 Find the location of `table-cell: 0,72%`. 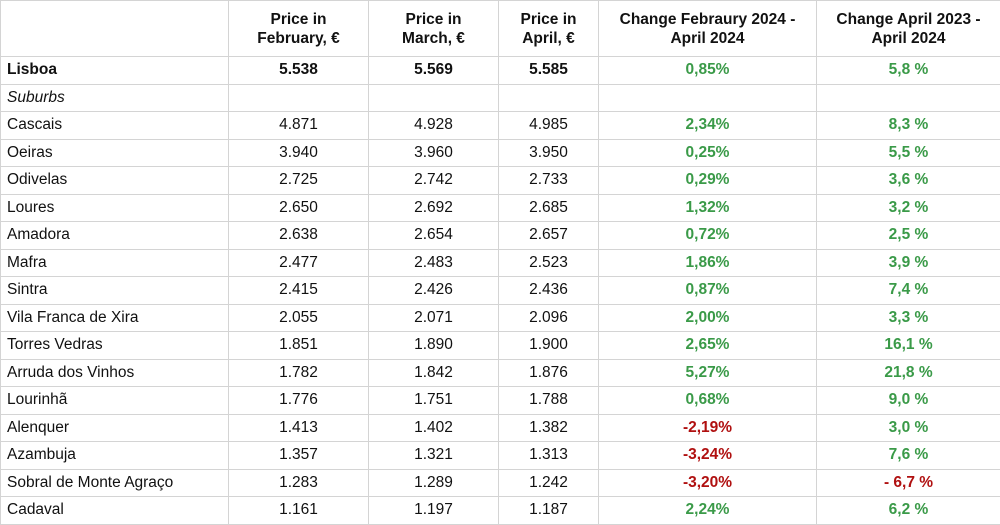

table-cell: 0,72% is located at coordinates (708, 236).